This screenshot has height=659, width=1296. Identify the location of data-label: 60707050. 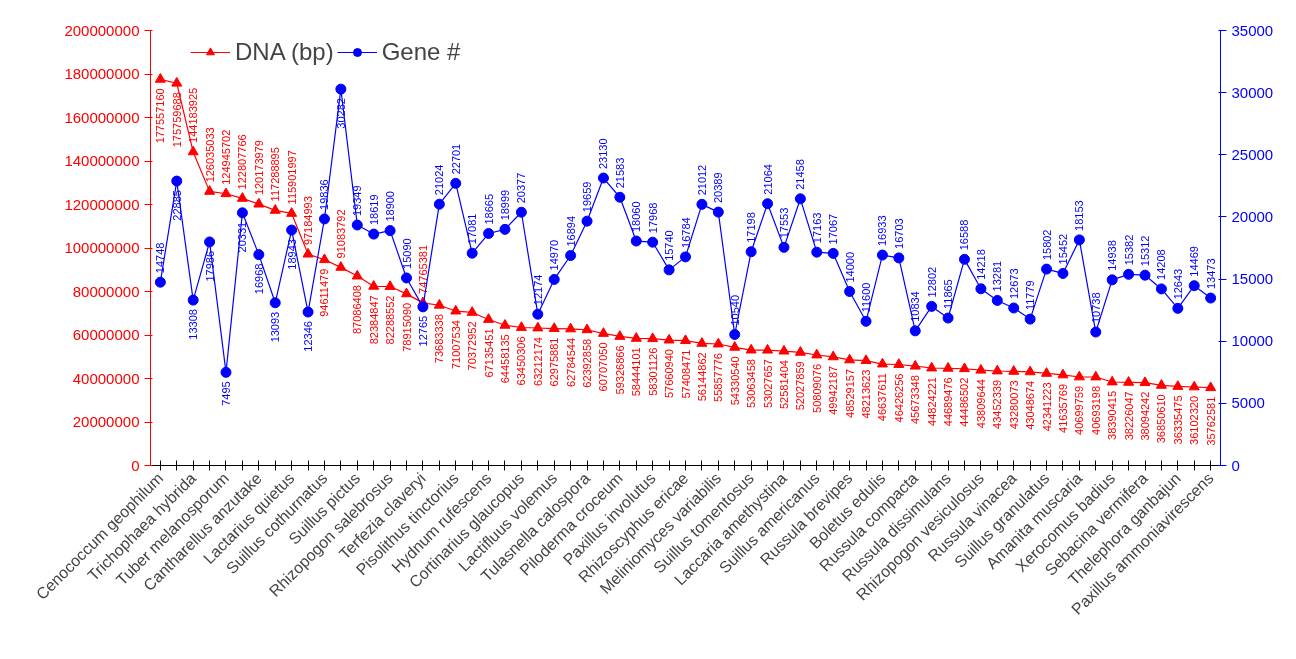
(603, 367).